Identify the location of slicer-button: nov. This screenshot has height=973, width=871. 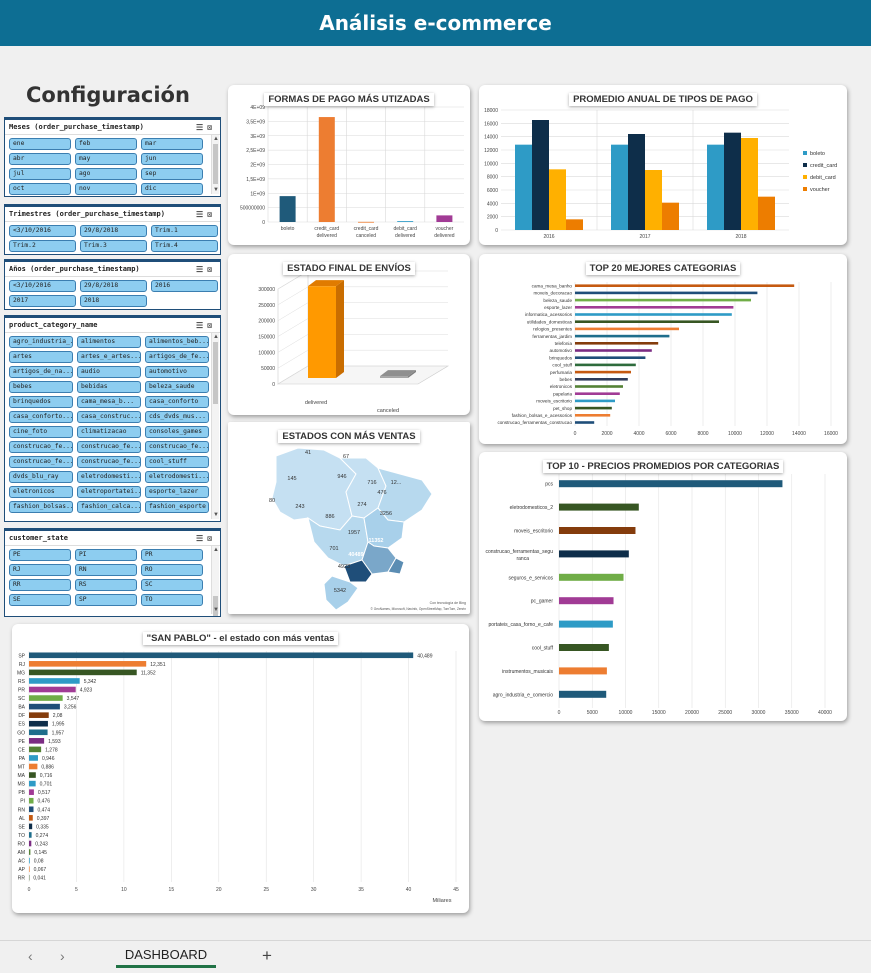
(106, 189).